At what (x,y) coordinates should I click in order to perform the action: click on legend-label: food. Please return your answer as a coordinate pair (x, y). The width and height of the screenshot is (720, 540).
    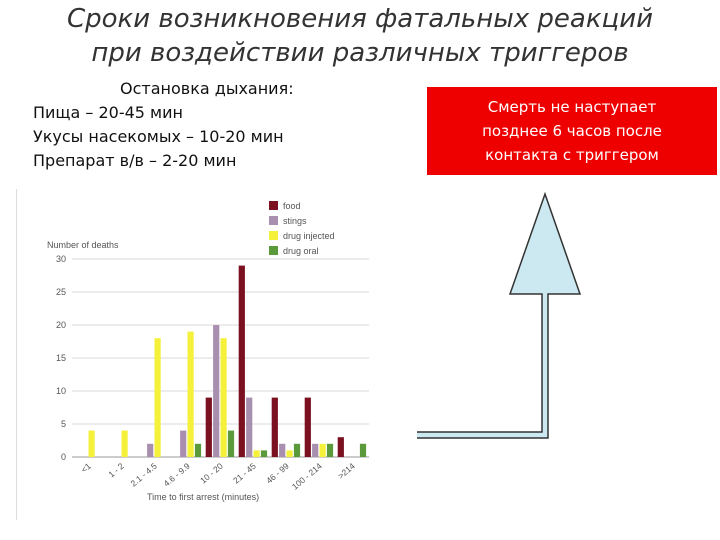
    Looking at the image, I should click on (292, 206).